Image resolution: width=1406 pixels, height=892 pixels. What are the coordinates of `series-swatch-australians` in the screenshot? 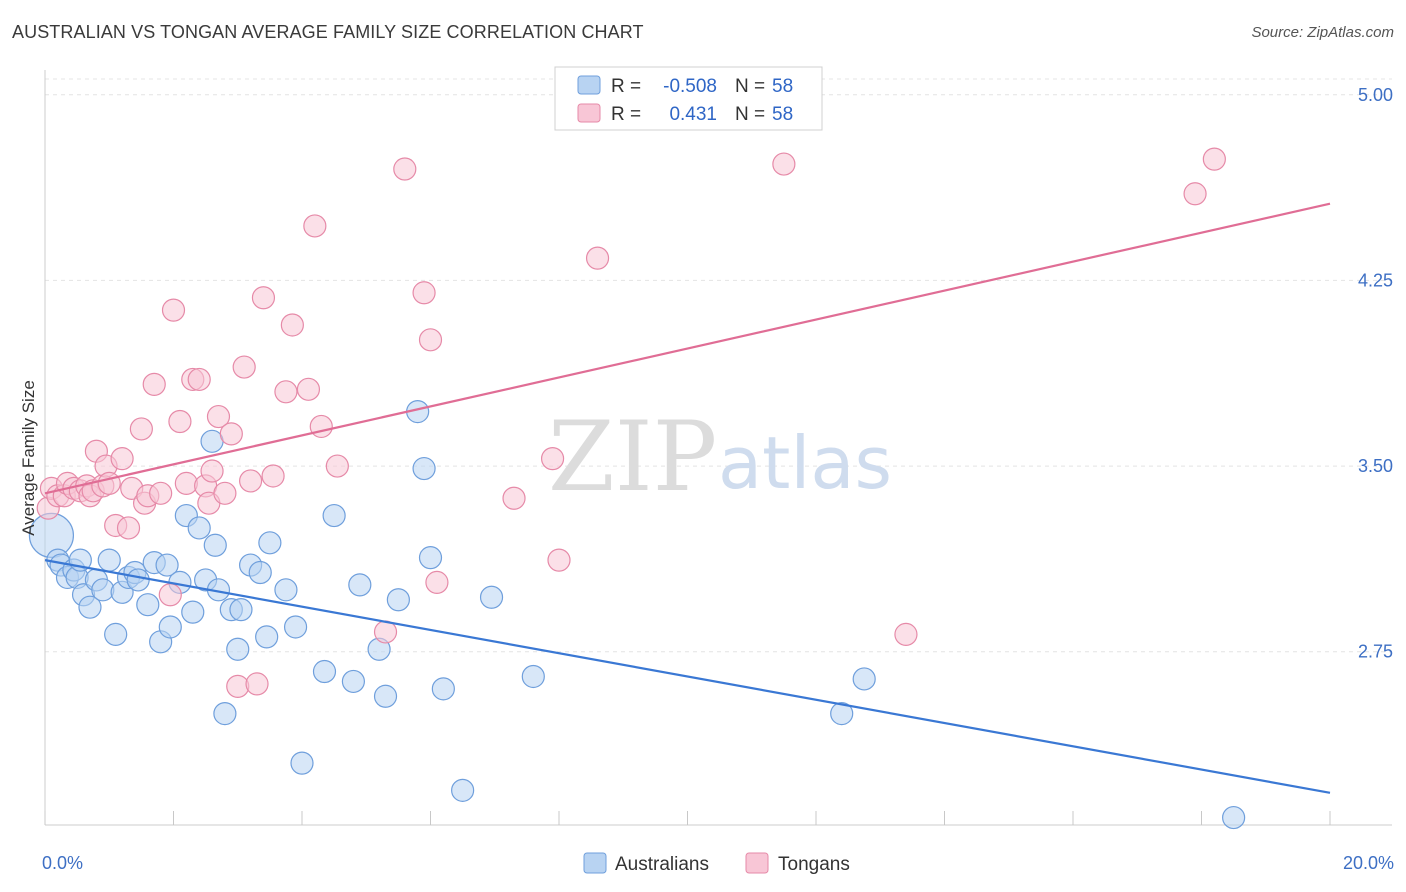 It's located at (595, 863).